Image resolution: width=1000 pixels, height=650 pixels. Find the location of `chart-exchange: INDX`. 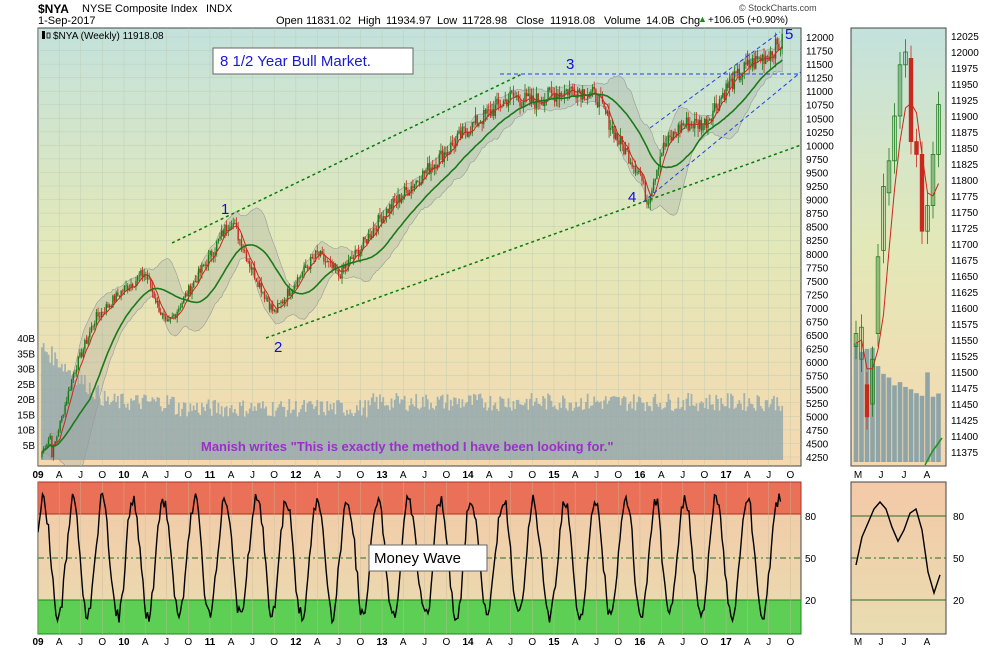

chart-exchange: INDX is located at coordinates (219, 9).